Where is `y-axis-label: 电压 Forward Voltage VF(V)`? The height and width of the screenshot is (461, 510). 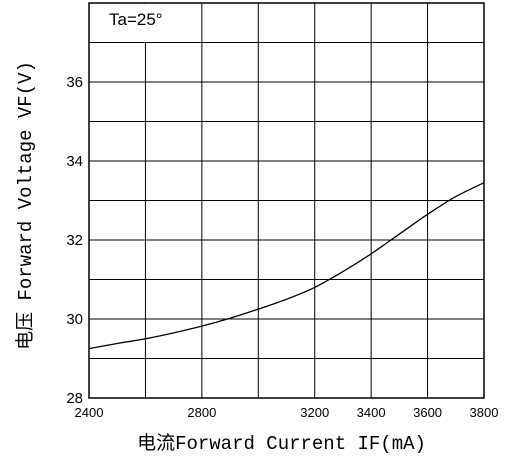 y-axis-label: 电压 Forward Voltage VF(V) is located at coordinates (25, 205).